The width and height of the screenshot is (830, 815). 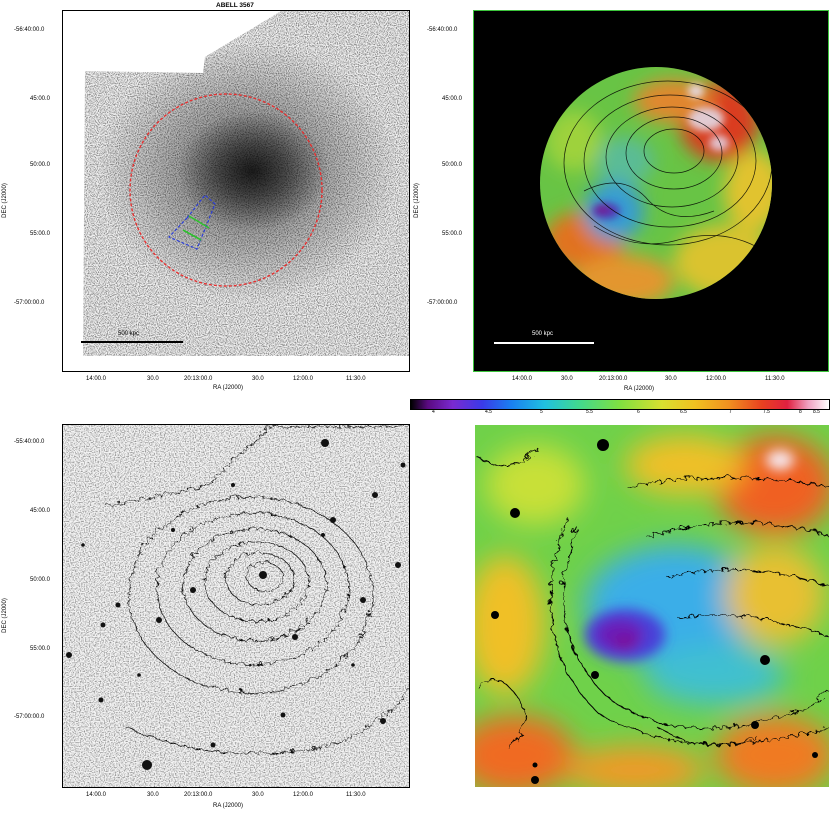 What do you see at coordinates (356, 795) in the screenshot?
I see `panel-c-xtick-6: 11:30.0` at bounding box center [356, 795].